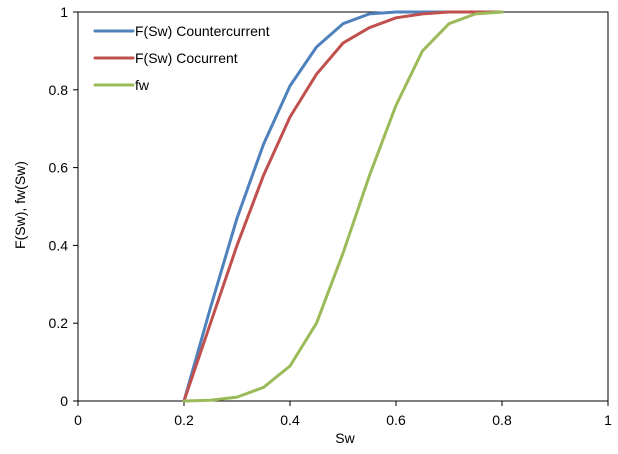 The width and height of the screenshot is (618, 454). I want to click on legend-label-1: F(Sw) Countercurrent, so click(202, 31).